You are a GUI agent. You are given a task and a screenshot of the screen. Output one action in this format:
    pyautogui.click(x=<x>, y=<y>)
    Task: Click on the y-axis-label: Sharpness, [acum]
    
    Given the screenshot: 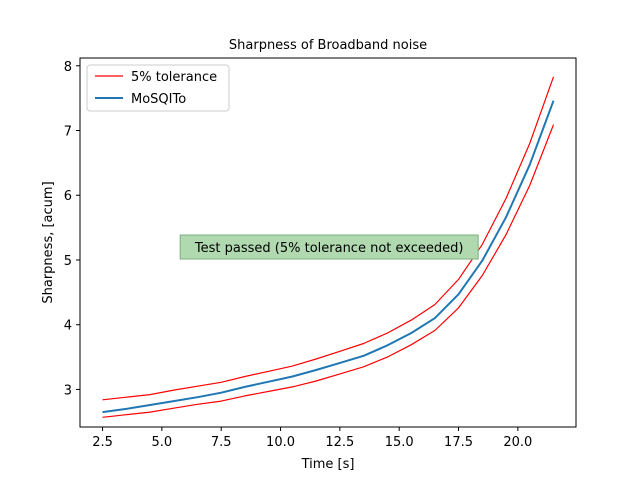 What is the action you would take?
    pyautogui.click(x=48, y=242)
    